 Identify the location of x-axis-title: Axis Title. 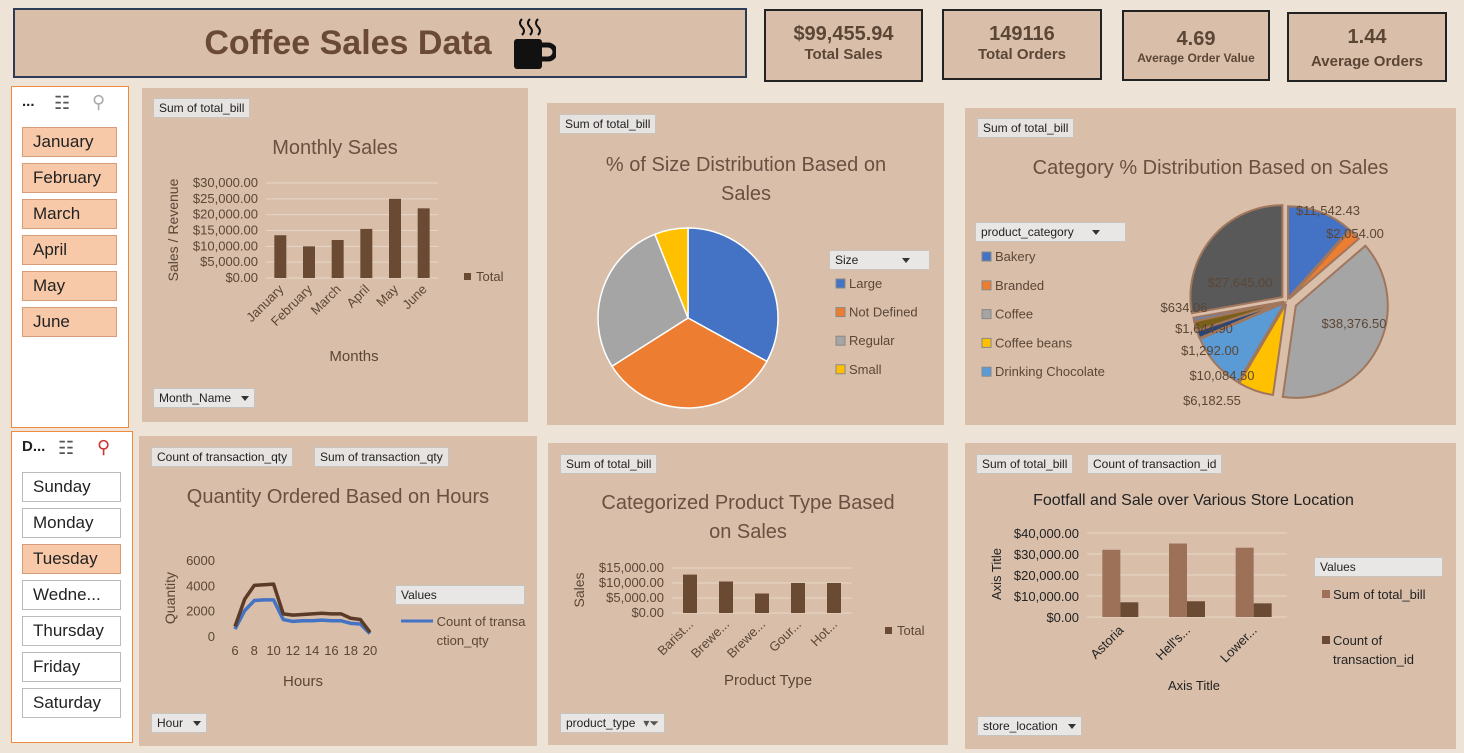
(1194, 685).